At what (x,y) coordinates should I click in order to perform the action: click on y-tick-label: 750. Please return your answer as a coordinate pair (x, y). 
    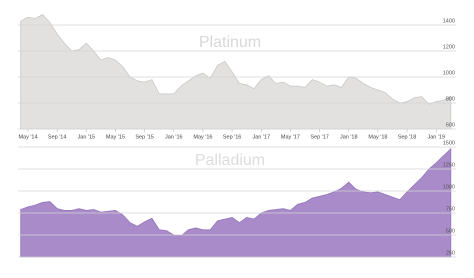
    Looking at the image, I should click on (450, 209).